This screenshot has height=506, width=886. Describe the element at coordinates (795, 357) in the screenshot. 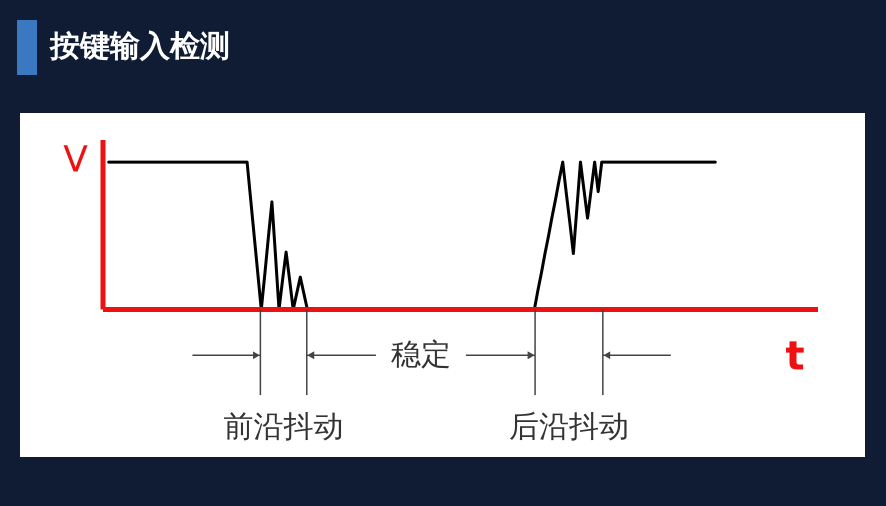

I see `x-axis-title: t` at that location.